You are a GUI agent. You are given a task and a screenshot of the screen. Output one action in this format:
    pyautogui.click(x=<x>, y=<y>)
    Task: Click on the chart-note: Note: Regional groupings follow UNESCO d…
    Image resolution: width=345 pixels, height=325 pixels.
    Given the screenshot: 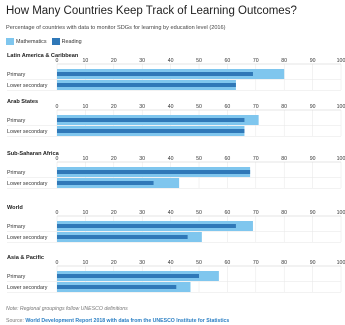 What is the action you would take?
    pyautogui.click(x=67, y=309)
    